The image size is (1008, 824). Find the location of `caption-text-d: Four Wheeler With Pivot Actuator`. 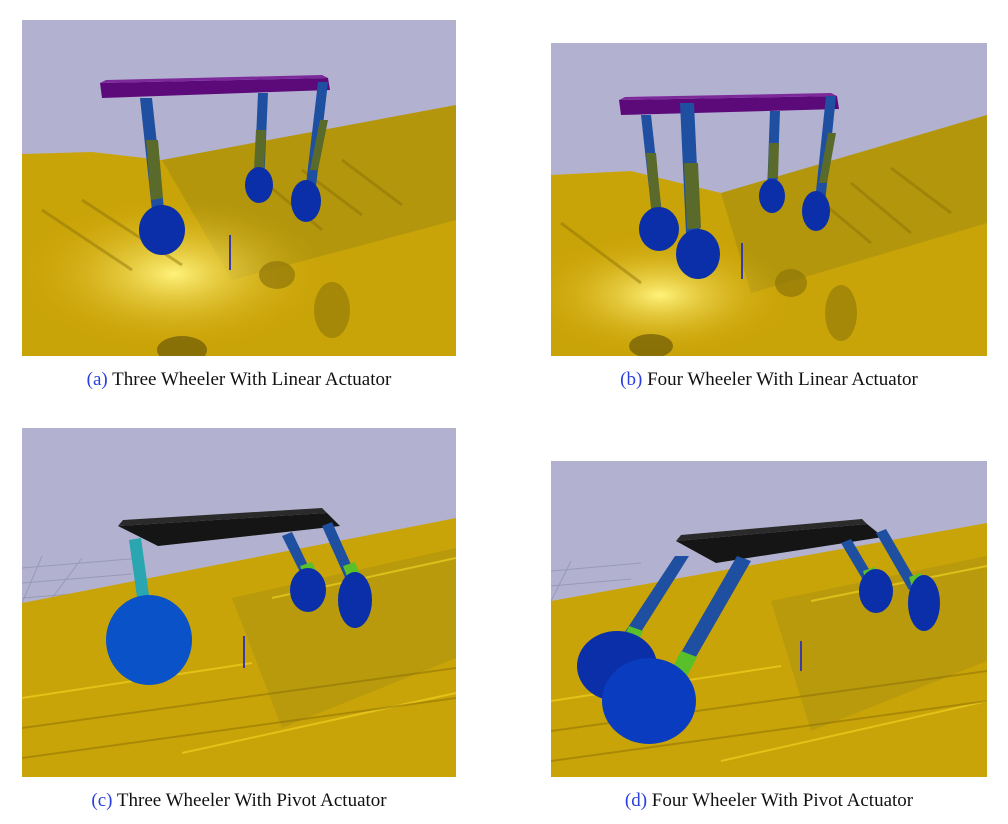

caption-text-d: Four Wheeler With Pivot Actuator is located at coordinates (782, 800).